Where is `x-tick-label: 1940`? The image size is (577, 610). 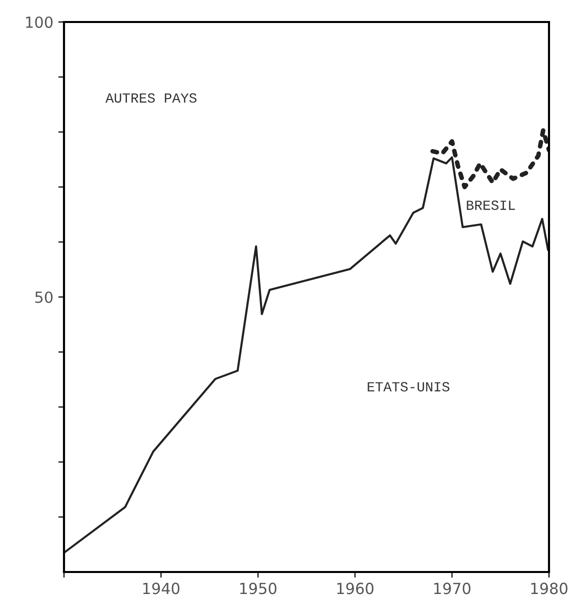
x-tick-label: 1940 is located at coordinates (161, 588).